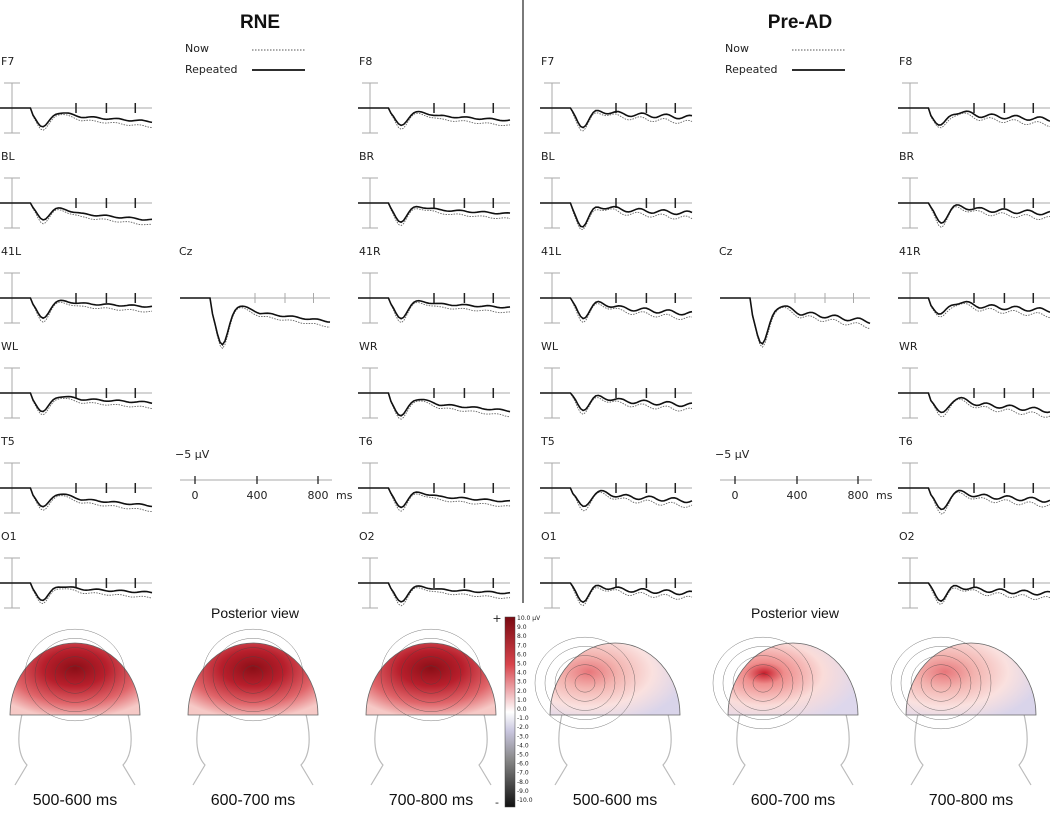 This screenshot has width=1050, height=815. I want to click on colorbar-label: -10.0, so click(525, 800).